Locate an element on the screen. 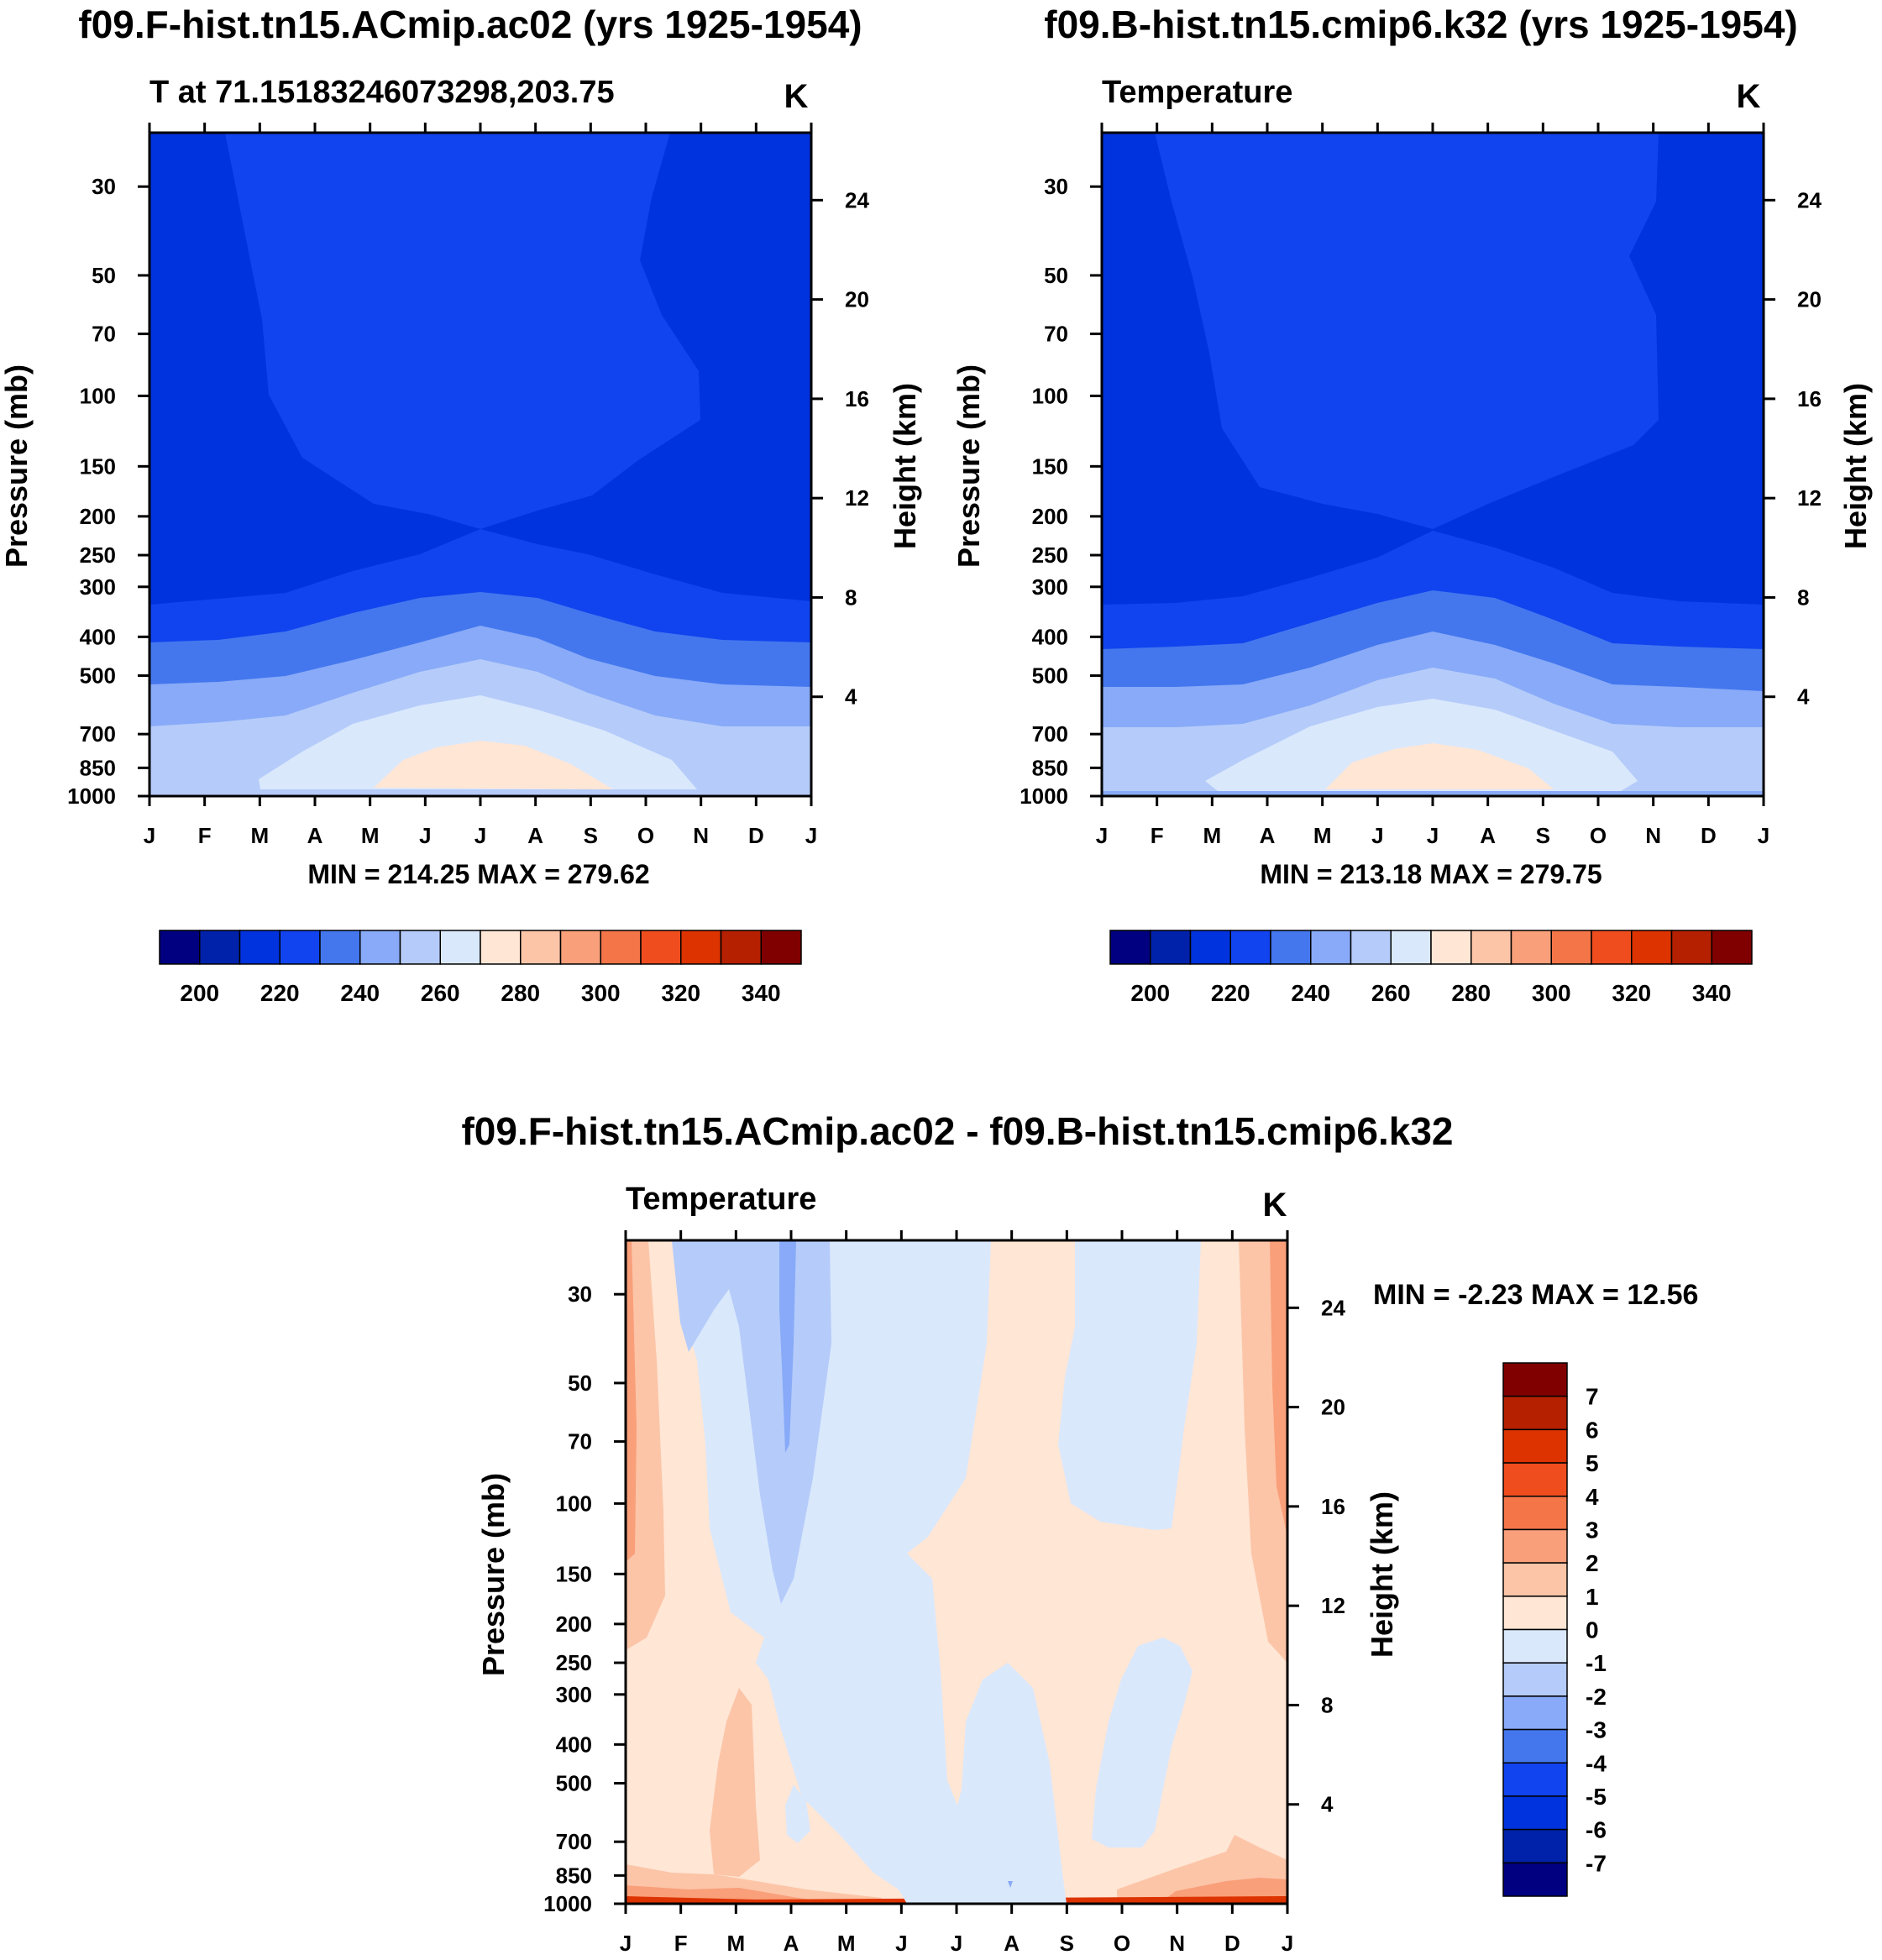  colorbar-label: 5 is located at coordinates (1592, 1463).